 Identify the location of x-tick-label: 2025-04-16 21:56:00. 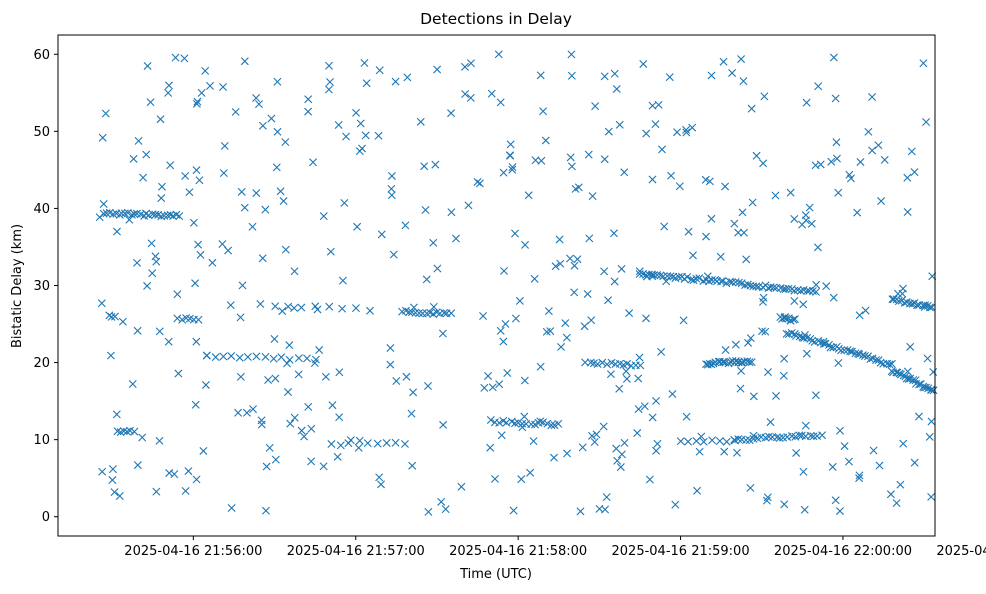
(193, 551).